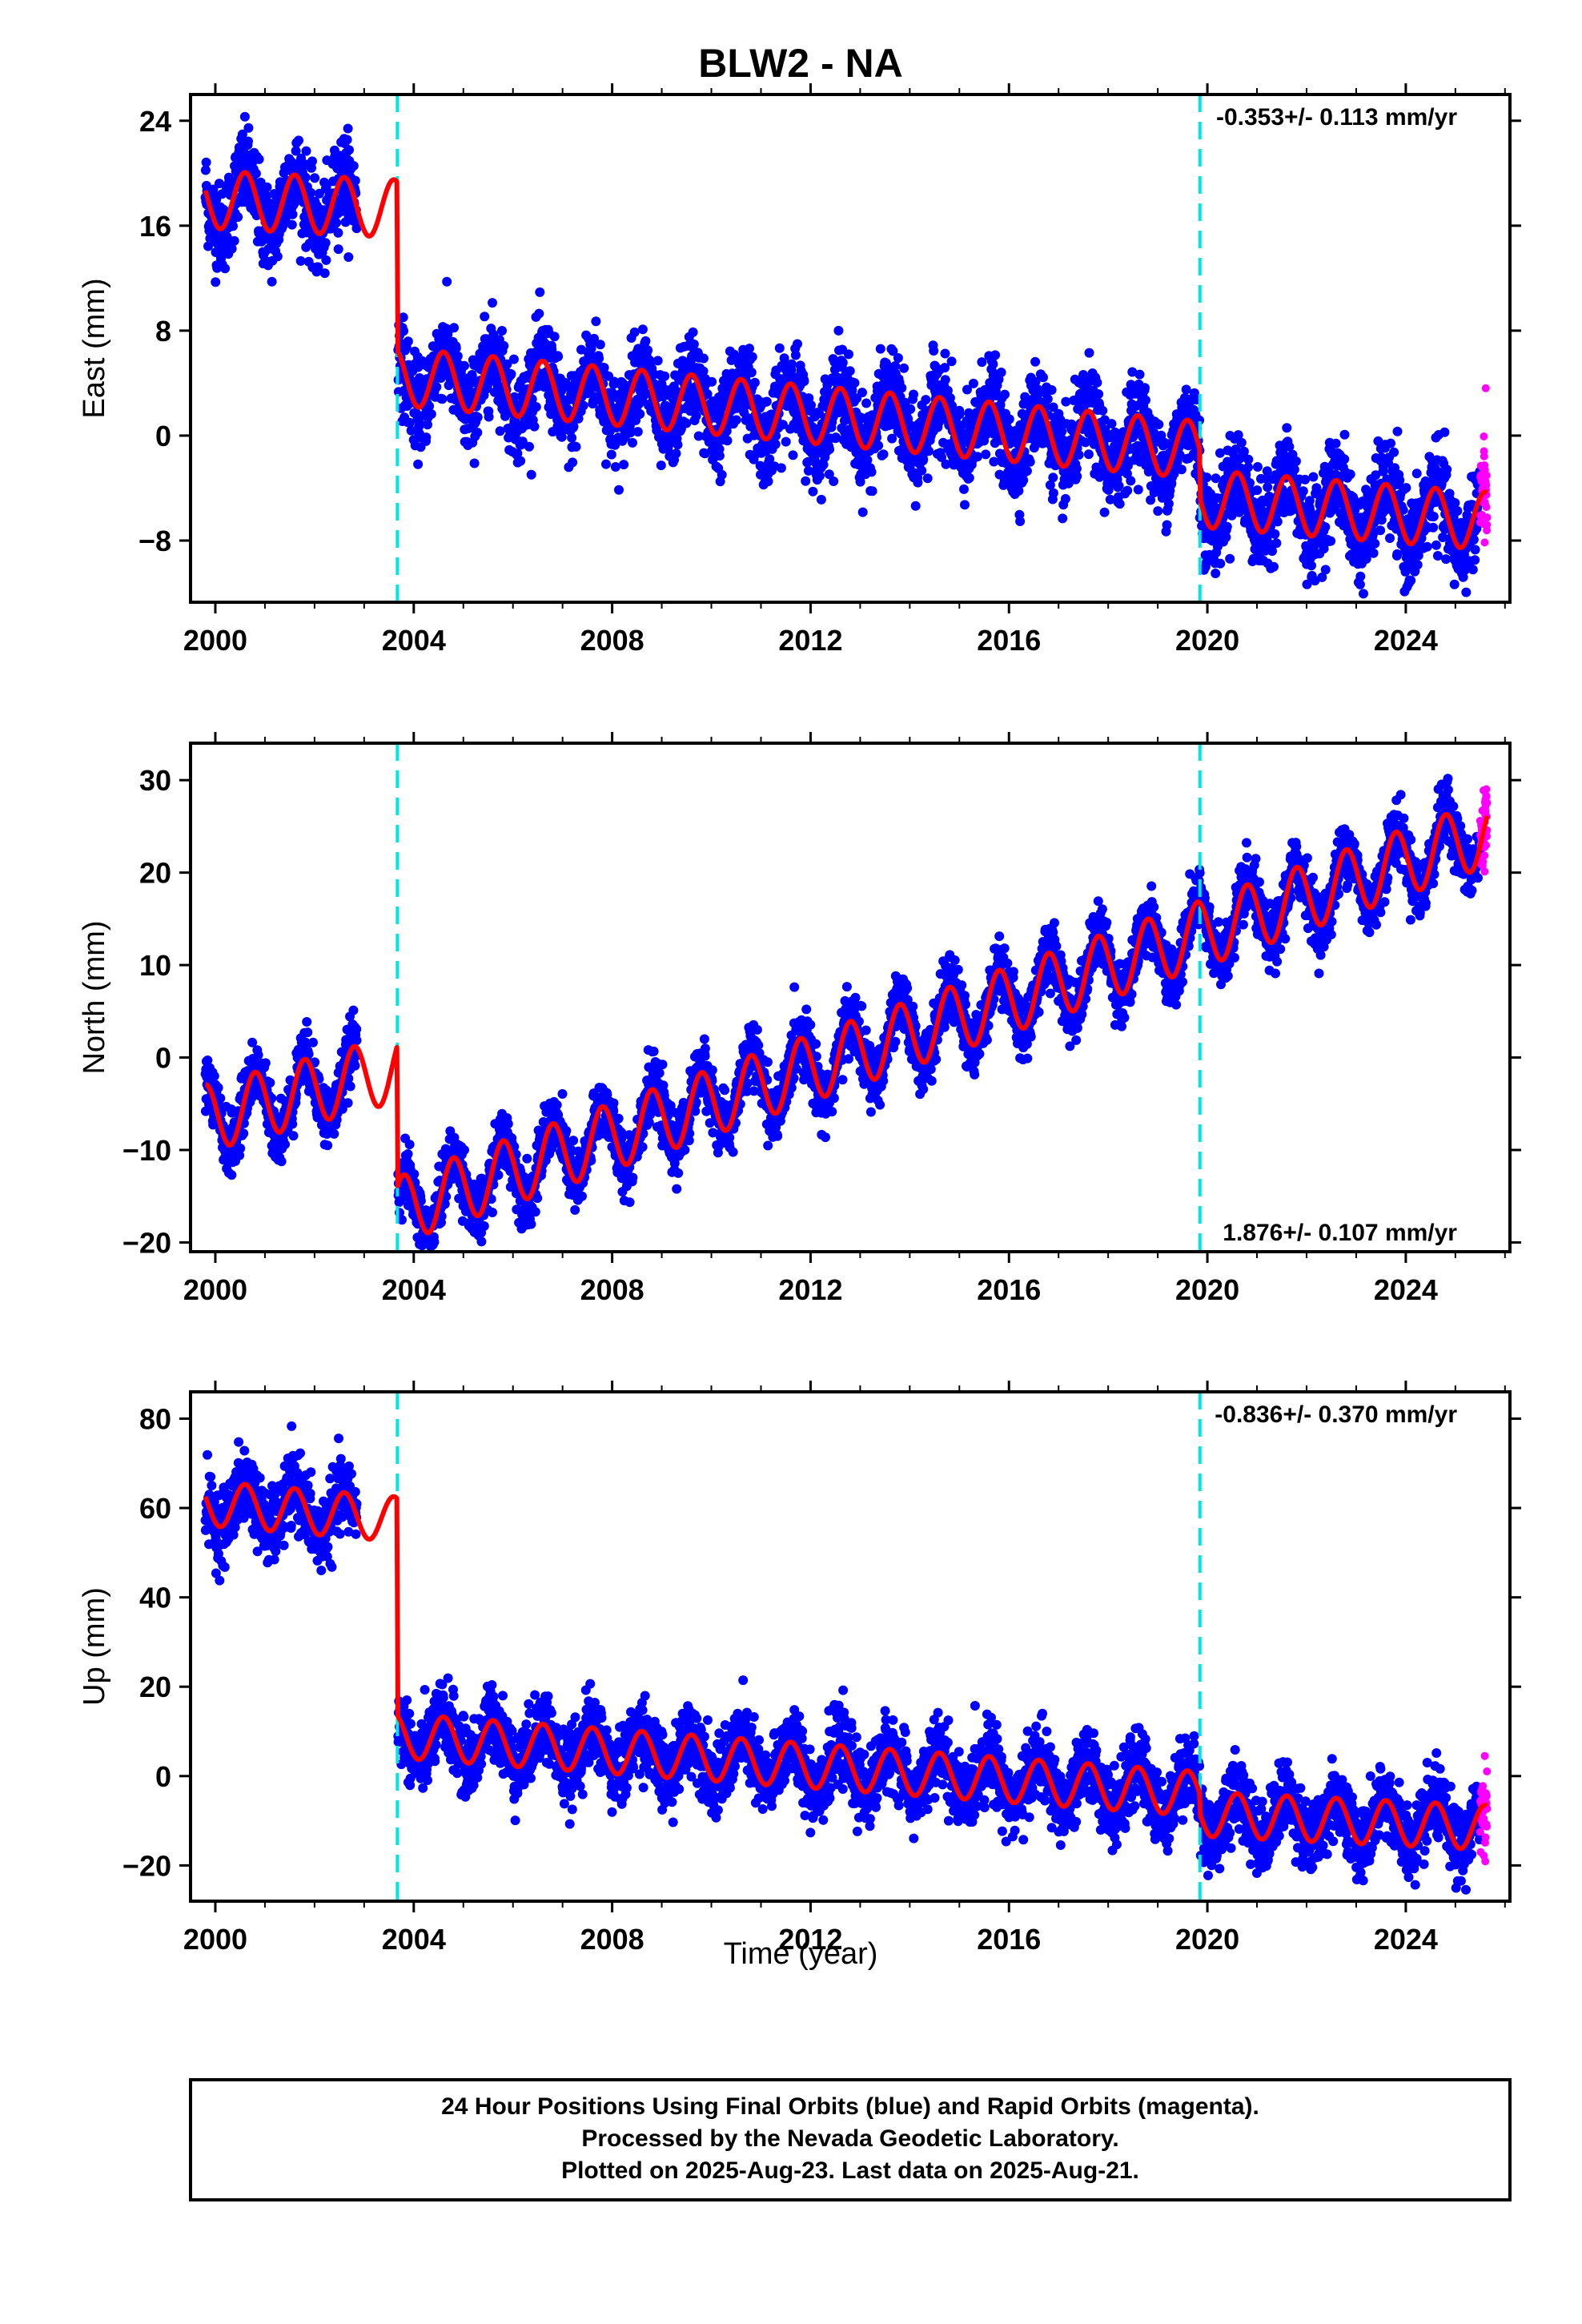 The height and width of the screenshot is (2324, 1582). What do you see at coordinates (1485, 542) in the screenshot?
I see `rapid-orbit-point` at bounding box center [1485, 542].